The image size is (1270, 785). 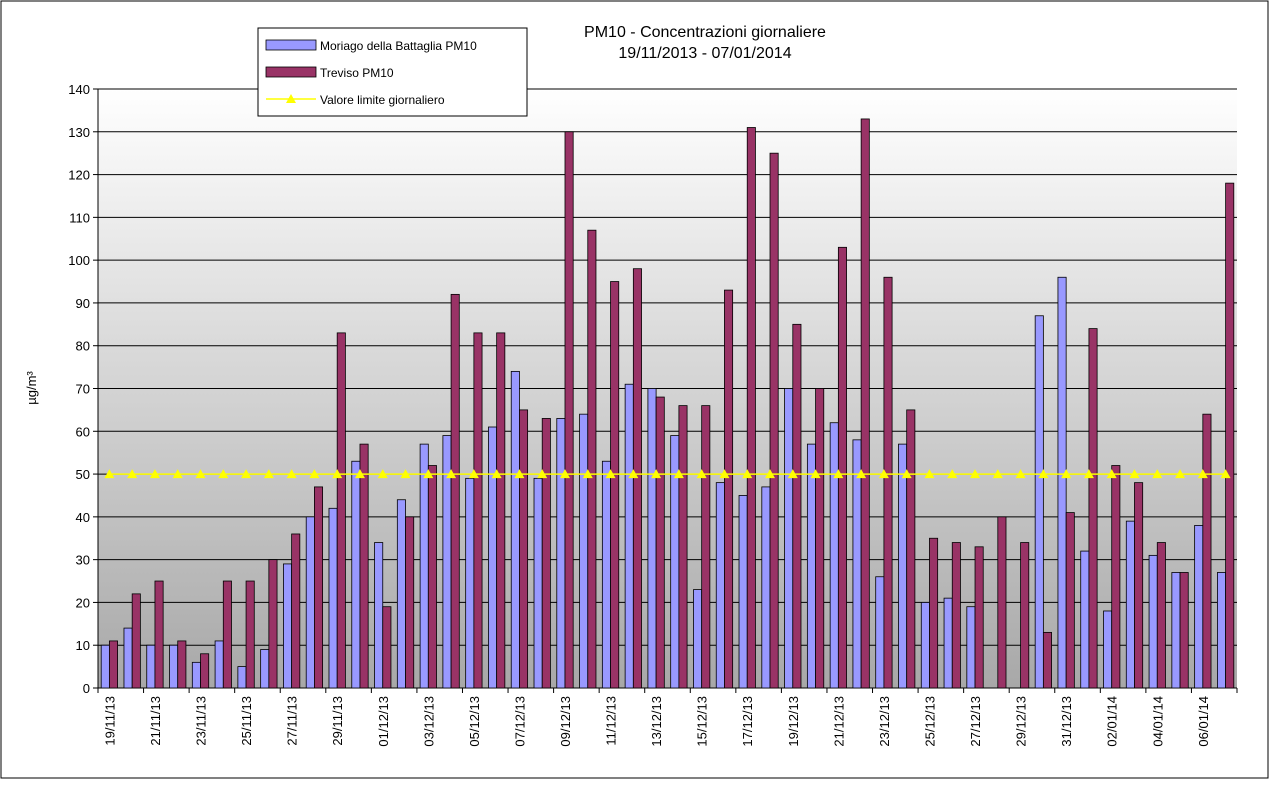 I want to click on x-tick-label: 02/01/14, so click(x=1112, y=721).